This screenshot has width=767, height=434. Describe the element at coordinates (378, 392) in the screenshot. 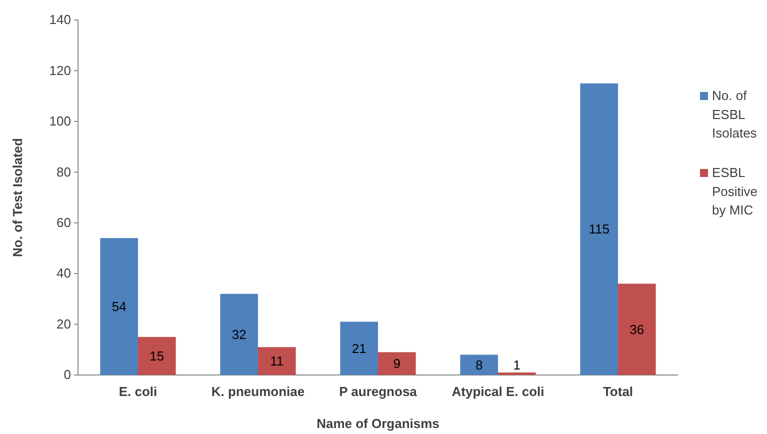

I see `x-tick-label: P auregnosa` at that location.